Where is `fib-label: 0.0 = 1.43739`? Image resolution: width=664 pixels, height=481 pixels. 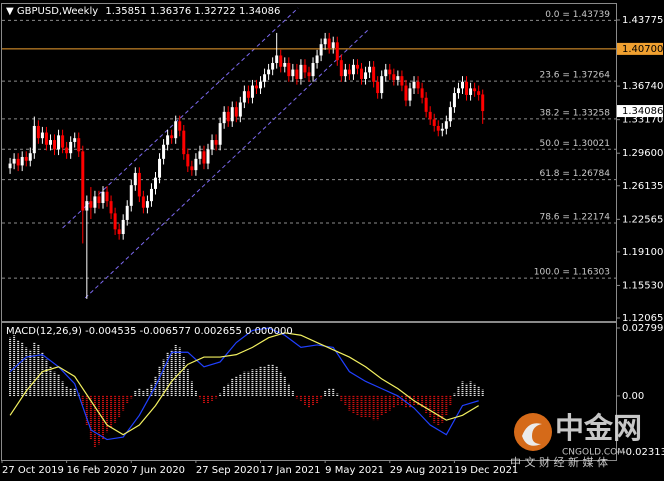 fib-label: 0.0 = 1.43739 is located at coordinates (577, 15).